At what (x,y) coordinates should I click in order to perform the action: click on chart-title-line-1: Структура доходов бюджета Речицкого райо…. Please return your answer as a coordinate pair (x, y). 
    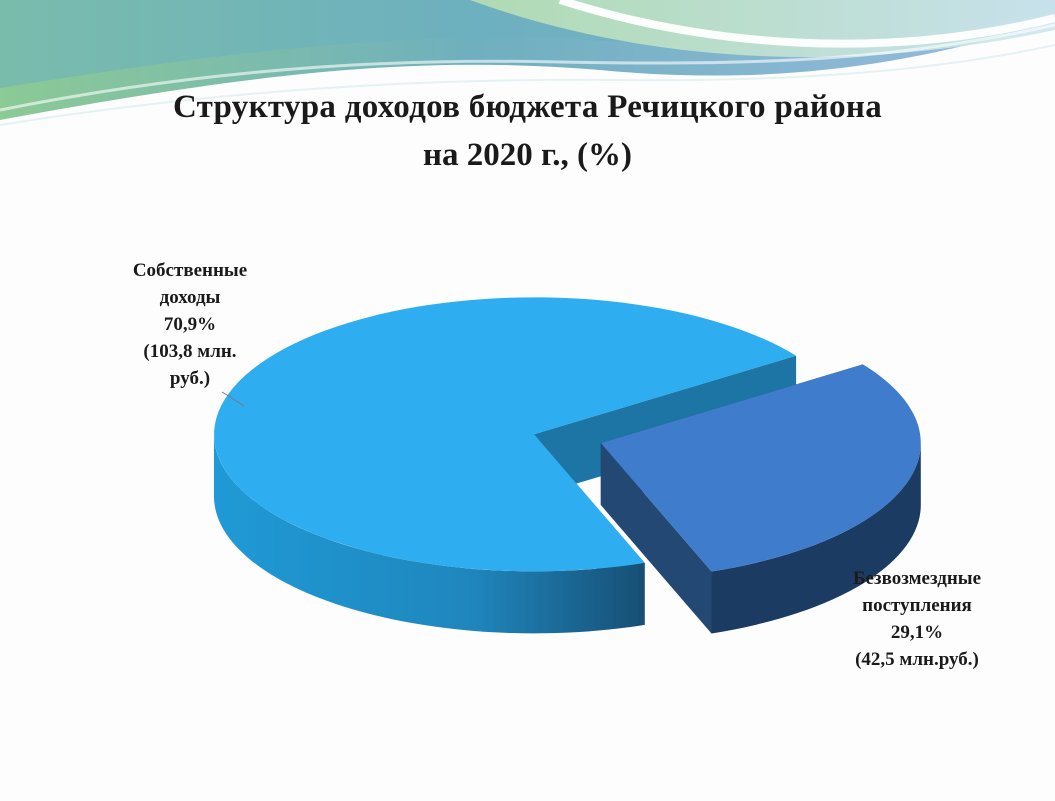
    Looking at the image, I should click on (527, 107).